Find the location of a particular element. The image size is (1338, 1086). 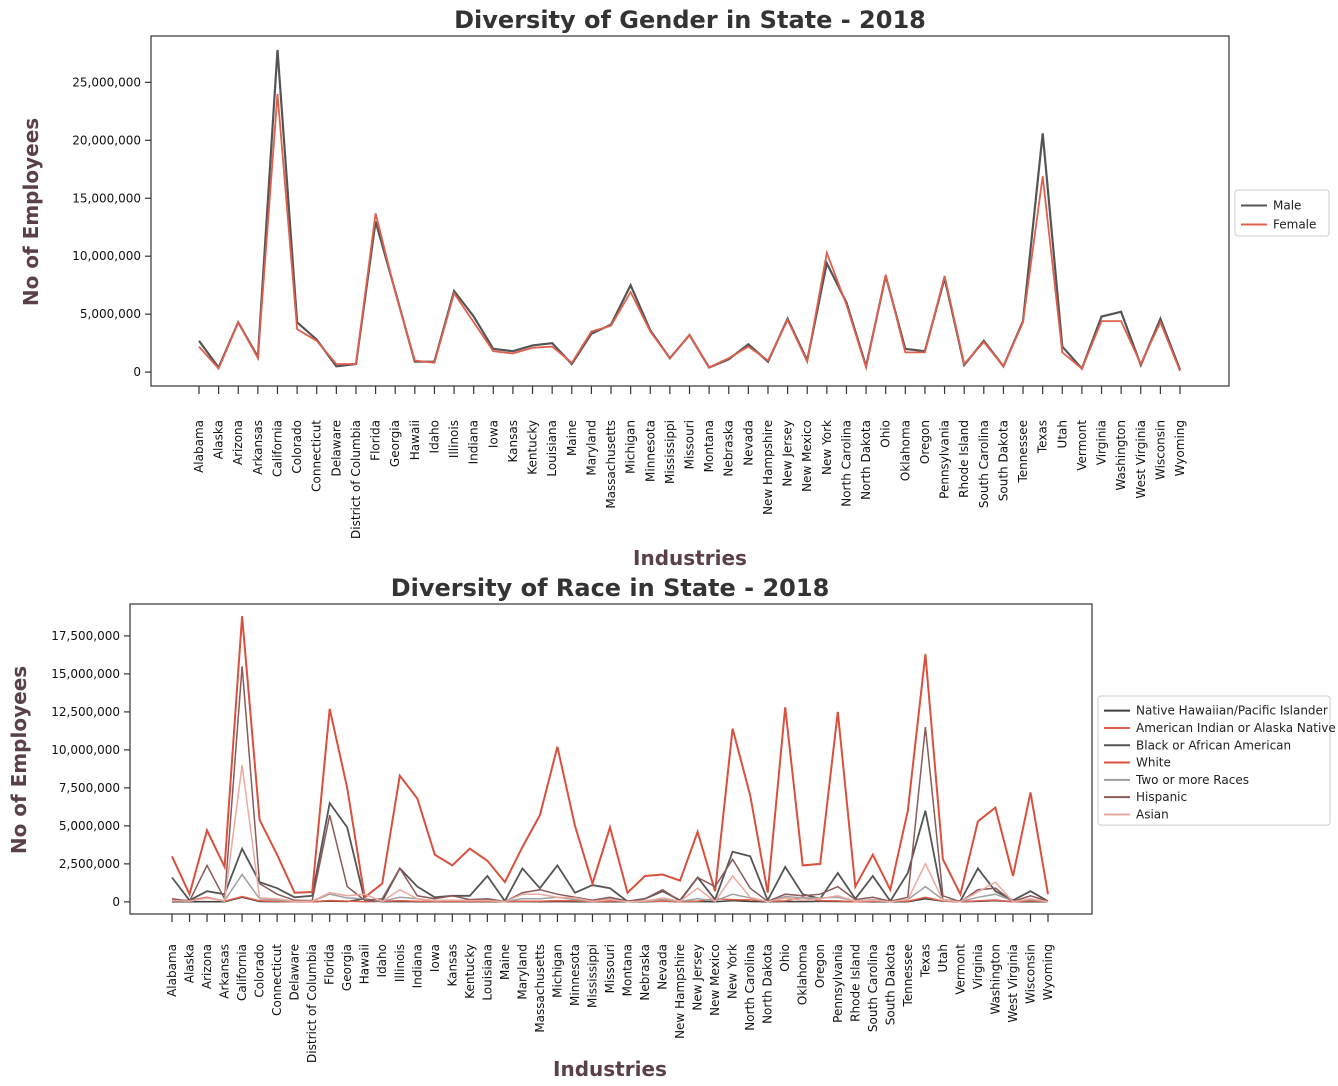

x-tick-label: Missouri is located at coordinates (690, 444).